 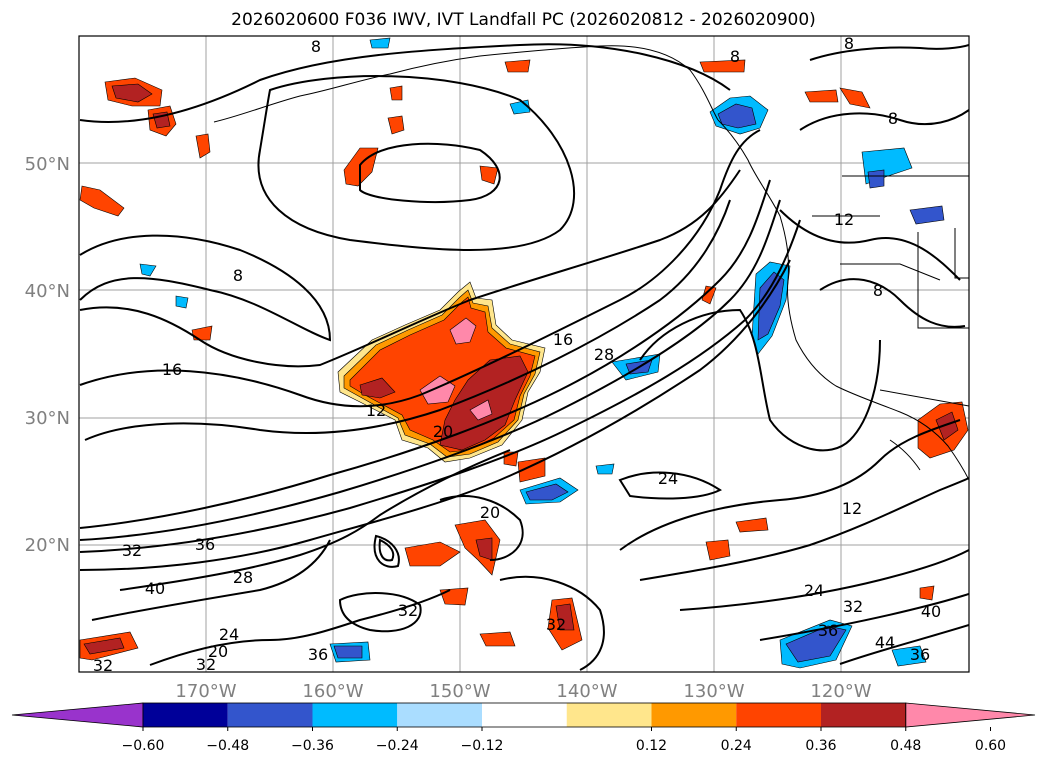 What do you see at coordinates (523, 691) in the screenshot?
I see `longitude-labels: 170°W 160°W 150°W 140°W 130°W 120°W` at bounding box center [523, 691].